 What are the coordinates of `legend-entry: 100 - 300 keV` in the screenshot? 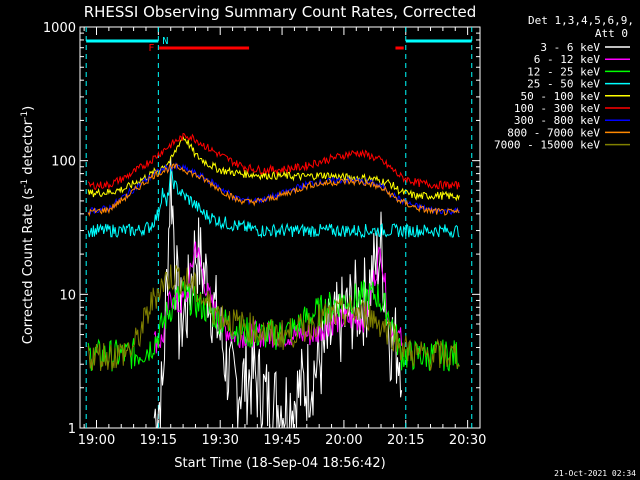 It's located at (557, 108).